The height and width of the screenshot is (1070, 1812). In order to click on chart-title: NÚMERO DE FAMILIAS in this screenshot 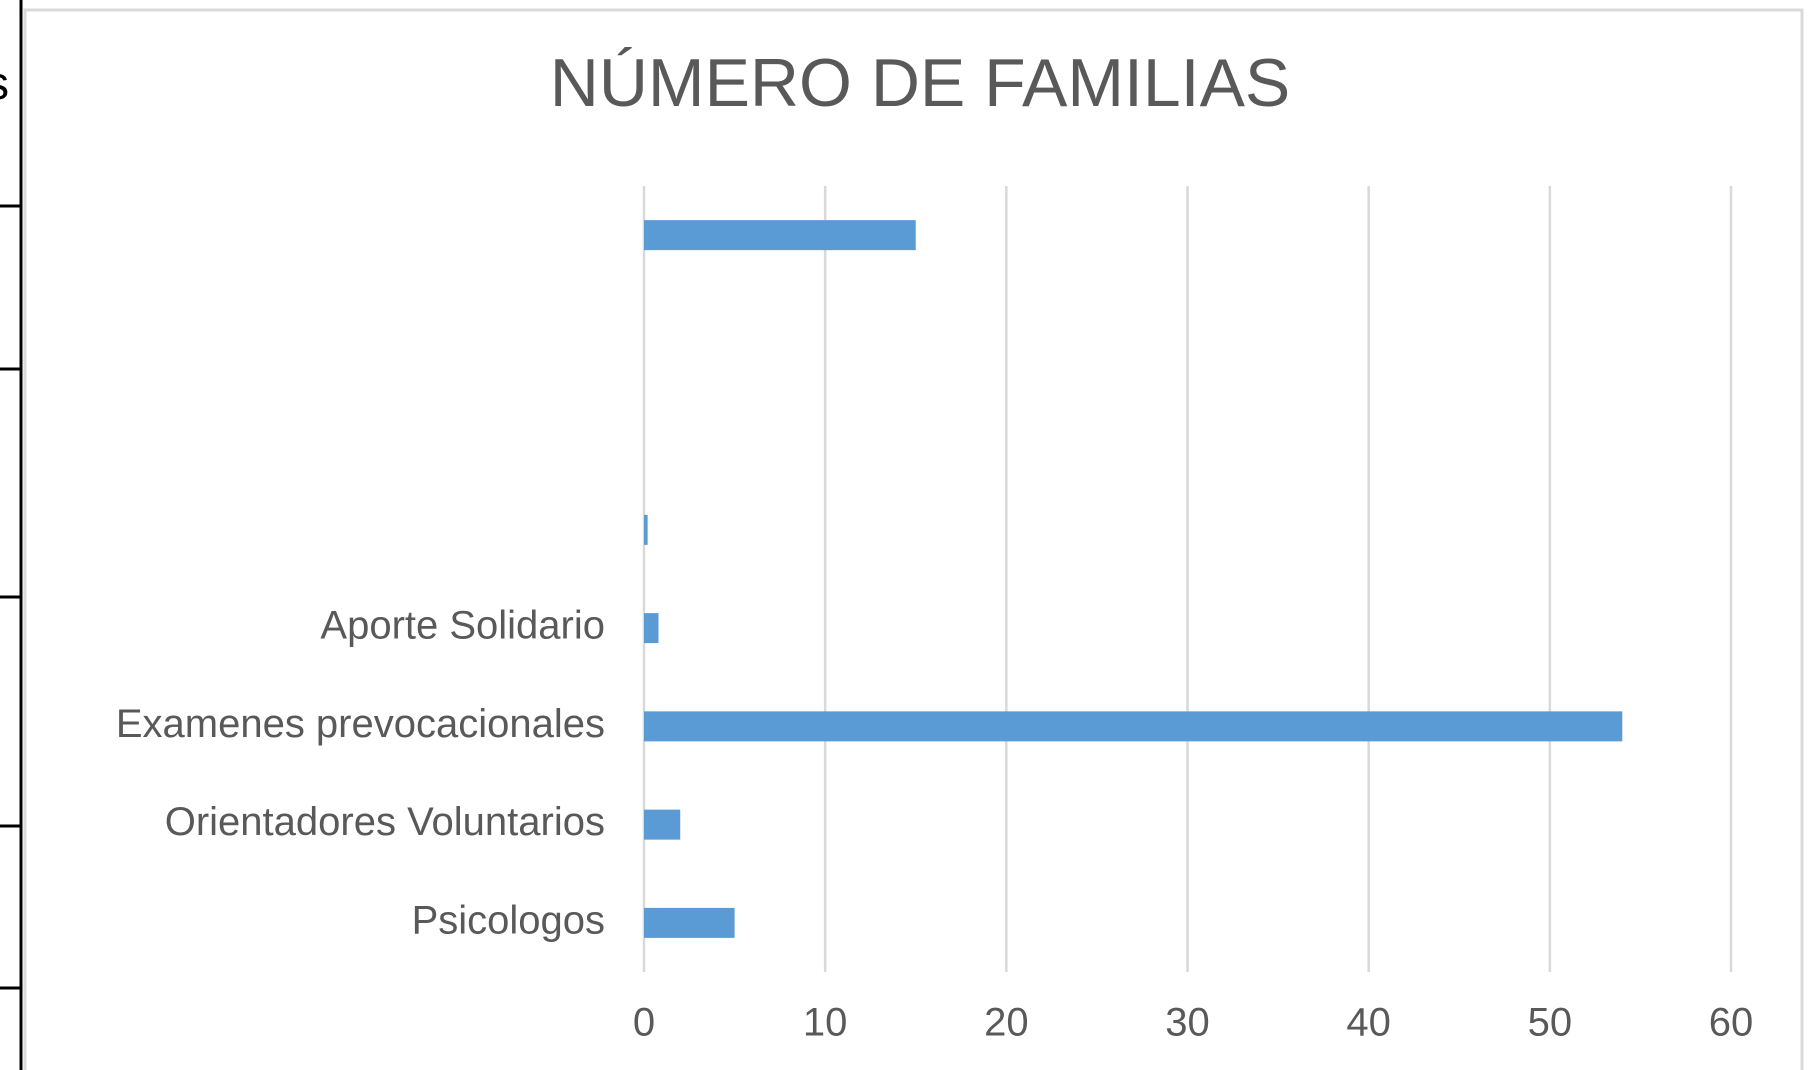, I will do `click(920, 83)`.